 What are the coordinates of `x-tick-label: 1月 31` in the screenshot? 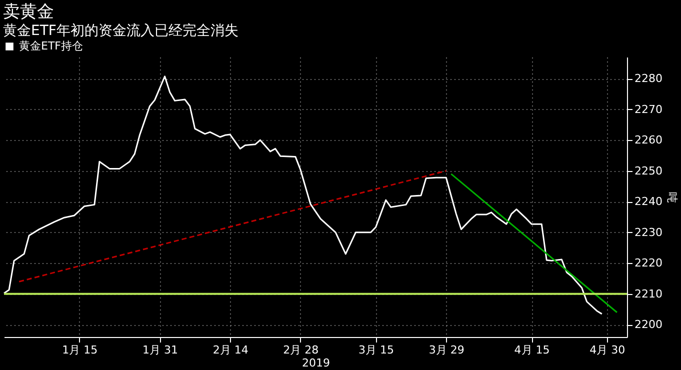 It's located at (160, 350).